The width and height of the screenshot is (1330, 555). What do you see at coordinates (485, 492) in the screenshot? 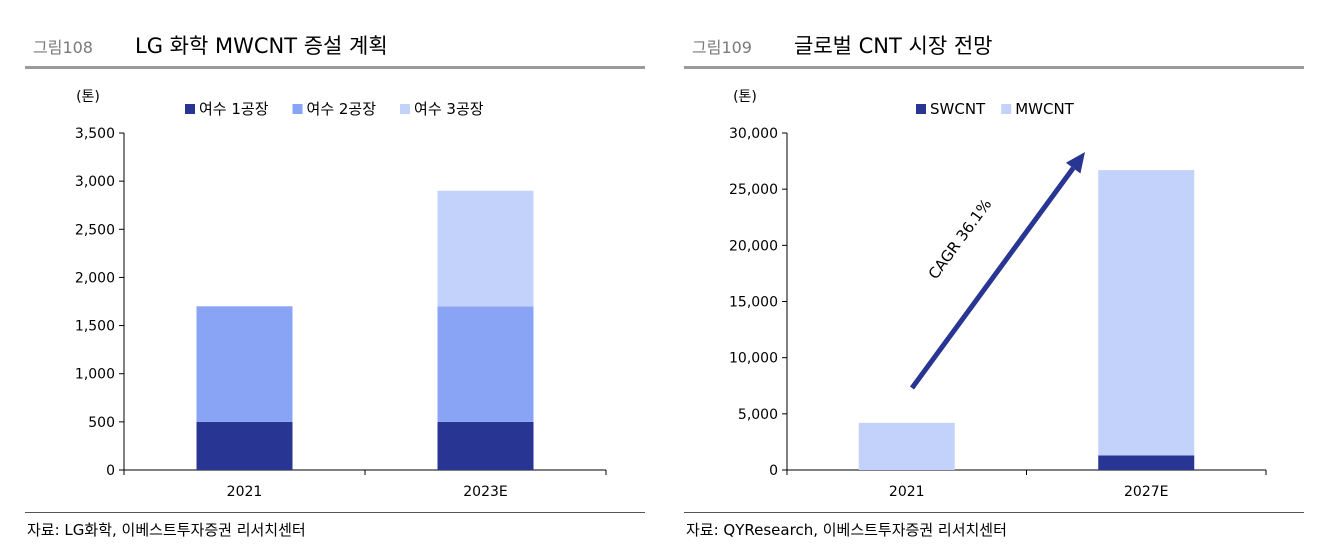
I see `x-tick-label: 2023E` at bounding box center [485, 492].